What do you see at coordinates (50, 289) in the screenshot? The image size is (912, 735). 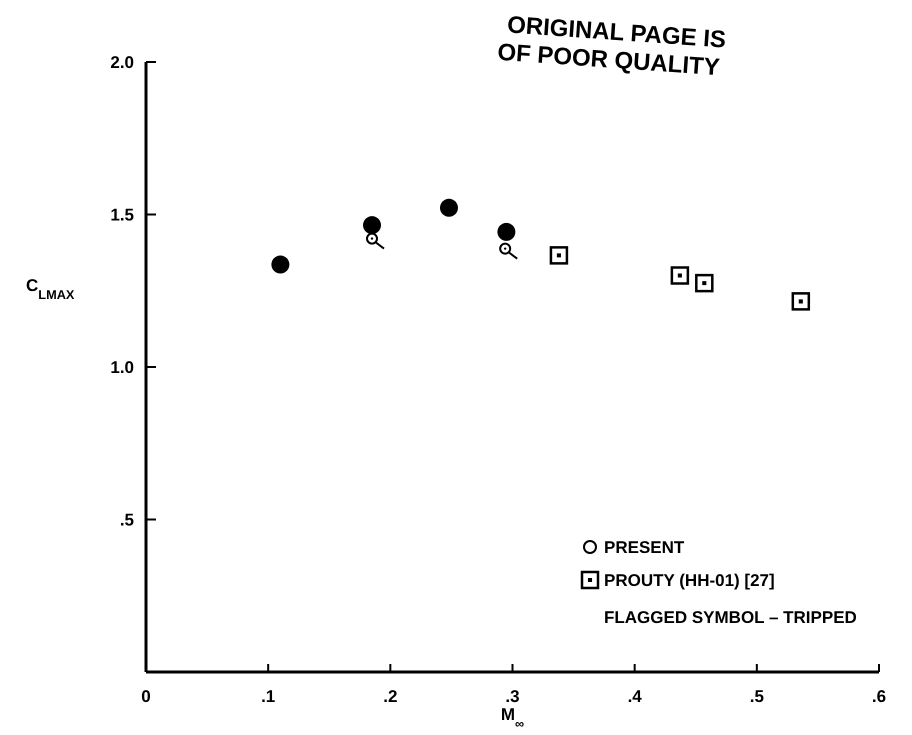 I see `y-axis-title: C$_{LMAX}$` at bounding box center [50, 289].